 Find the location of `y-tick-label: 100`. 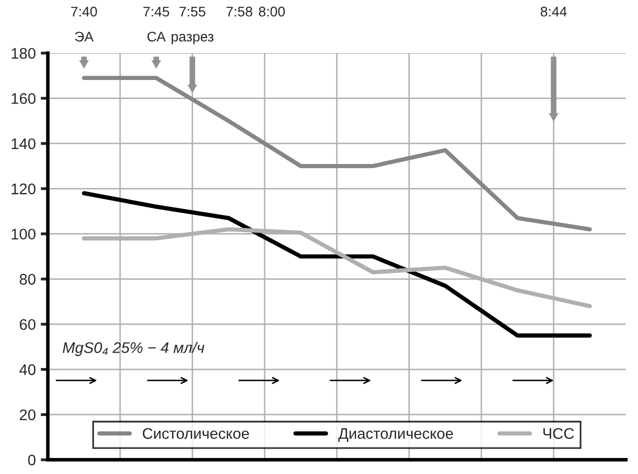

y-tick-label: 100 is located at coordinates (24, 234).